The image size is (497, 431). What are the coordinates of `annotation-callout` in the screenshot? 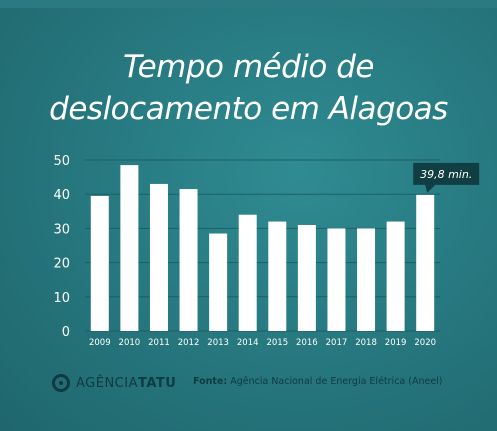 It's located at (446, 177).